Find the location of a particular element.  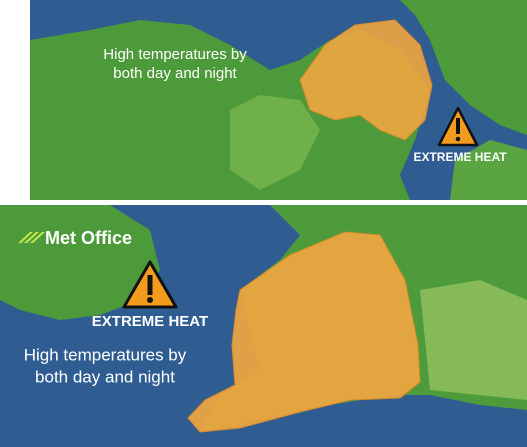

met-office-logo-icon is located at coordinates (31, 237).